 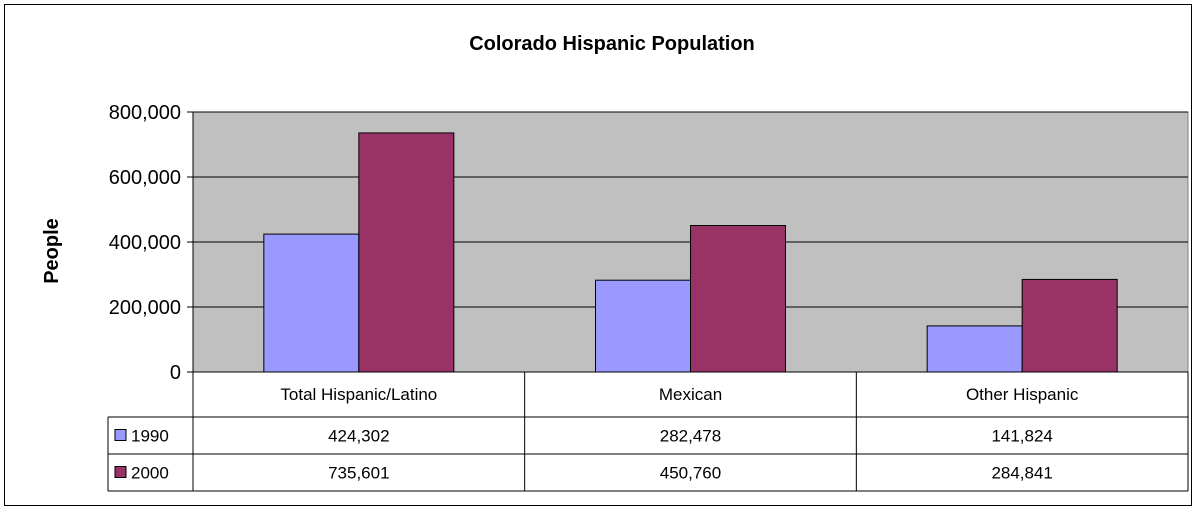 I want to click on table-cell: 282,478, so click(x=690, y=436).